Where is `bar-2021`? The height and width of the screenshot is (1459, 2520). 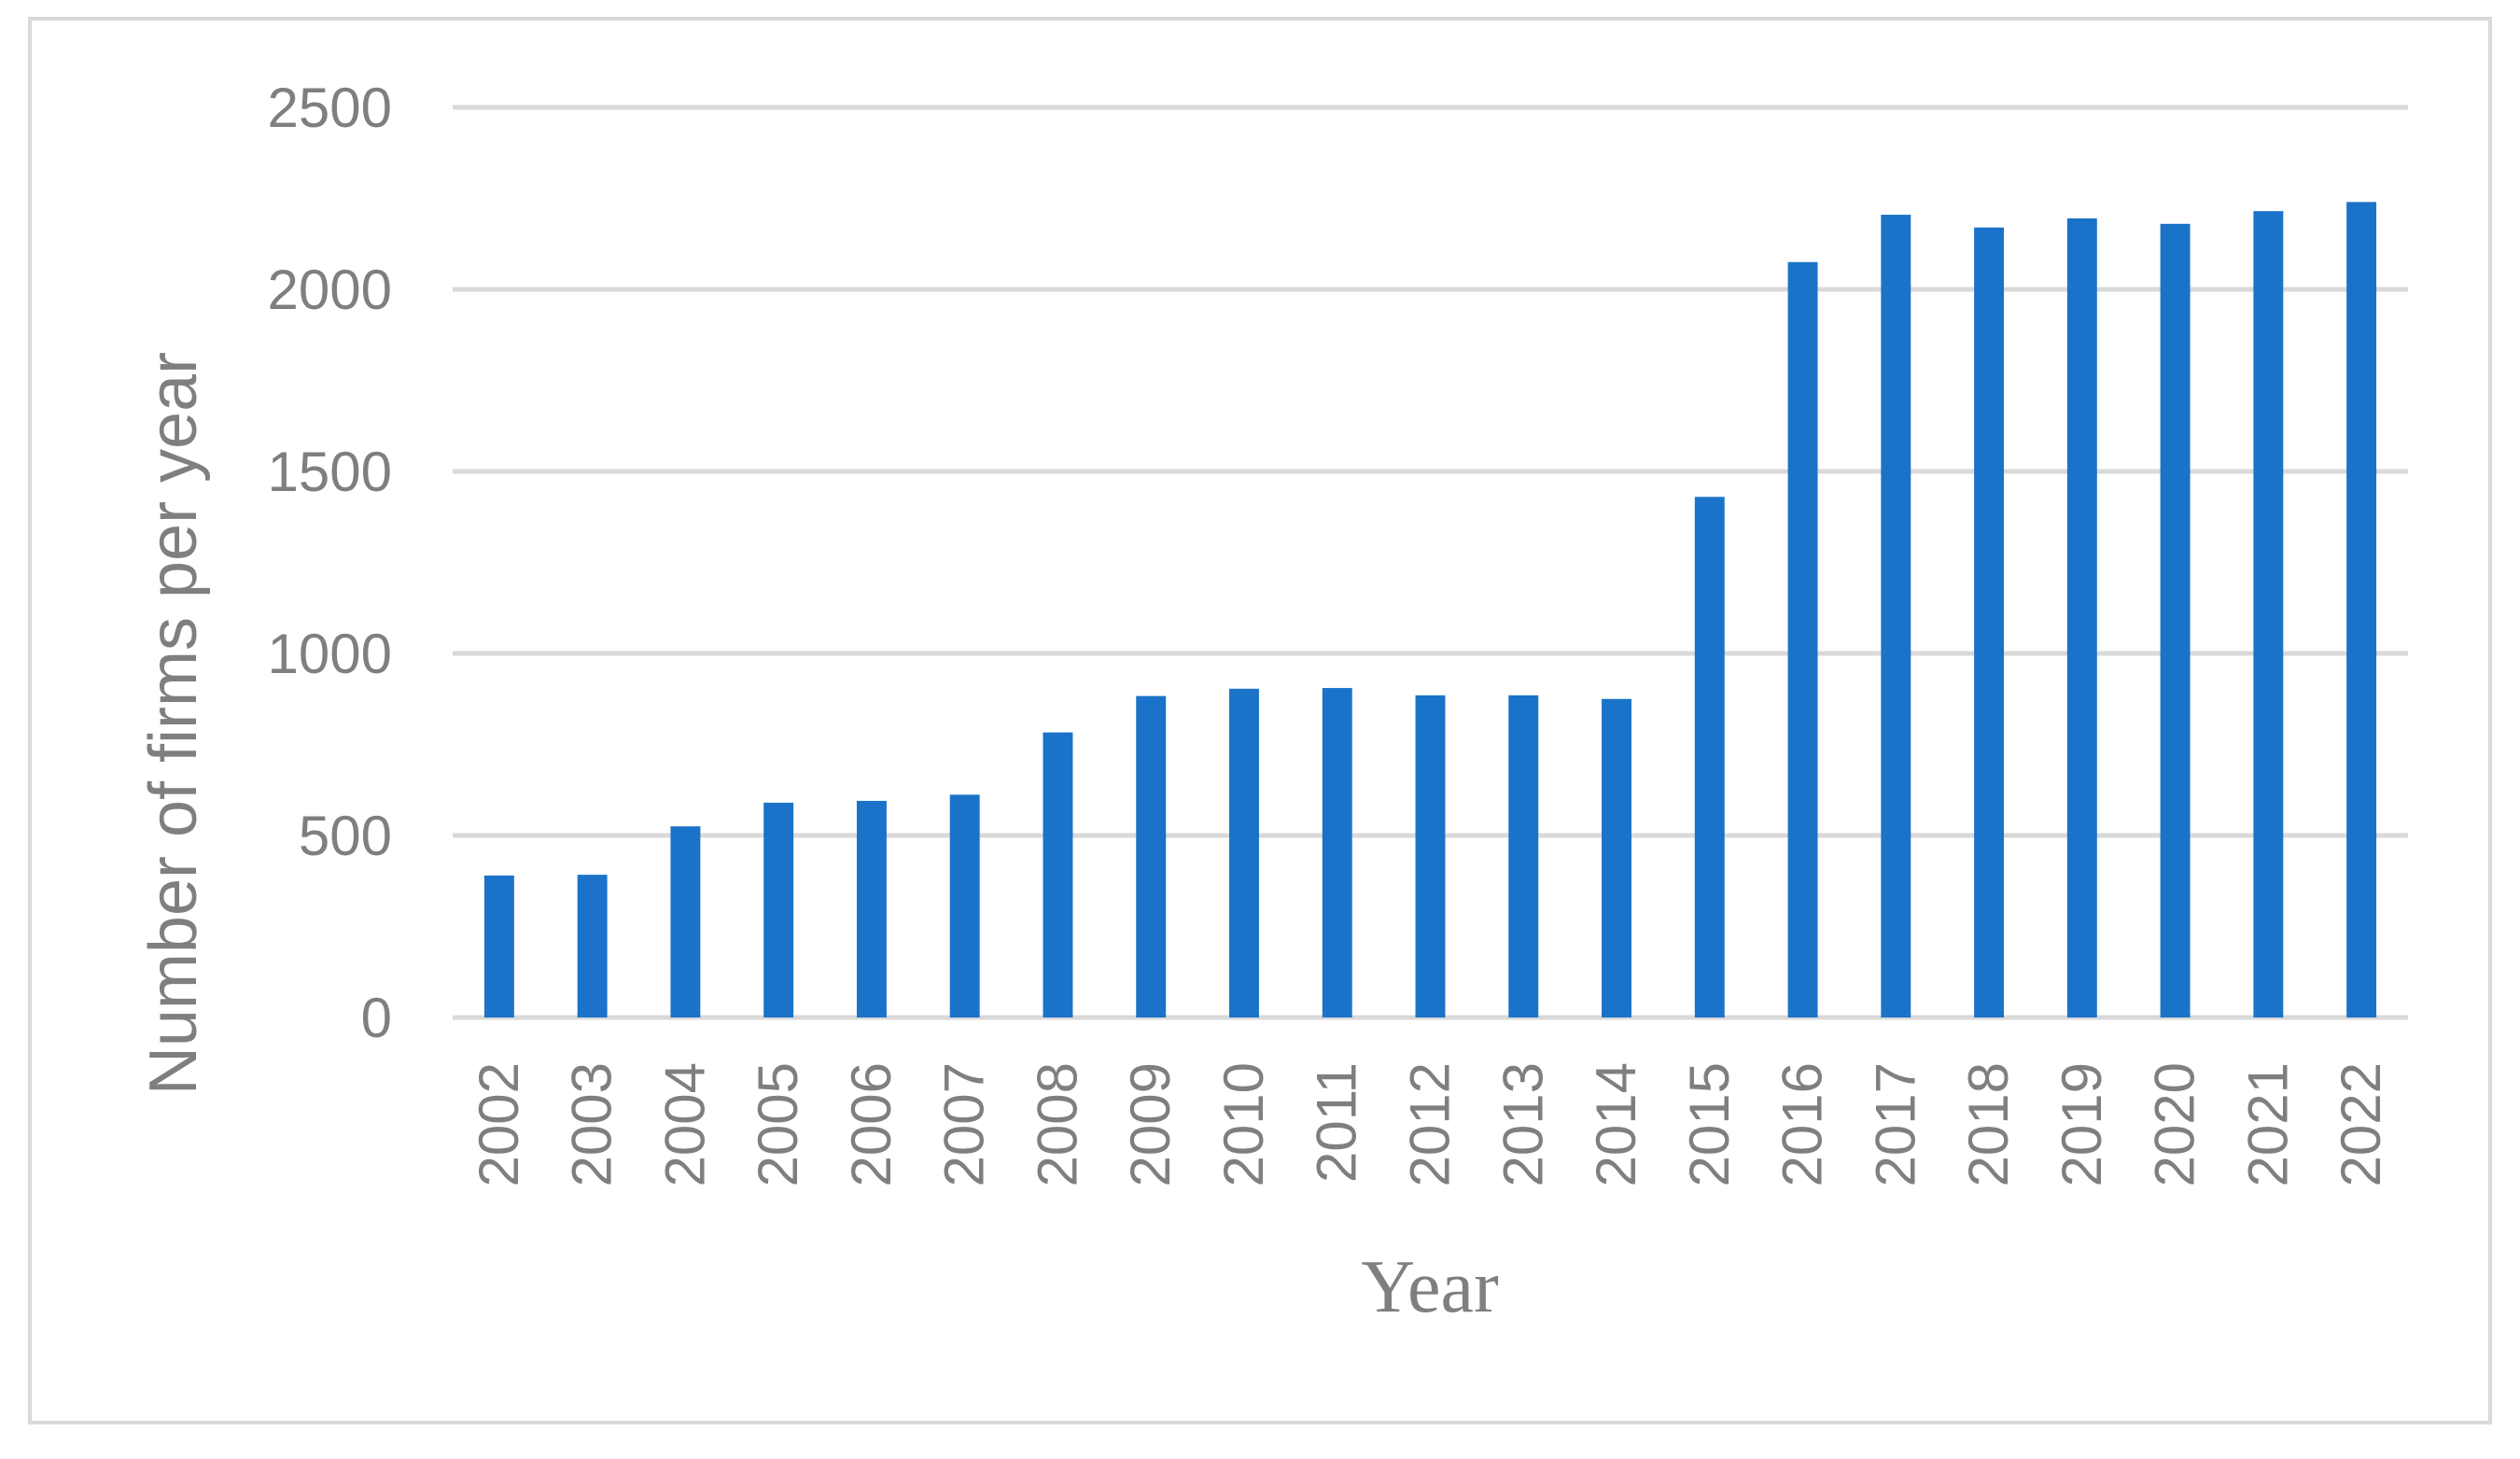
bar-2021 is located at coordinates (2268, 614).